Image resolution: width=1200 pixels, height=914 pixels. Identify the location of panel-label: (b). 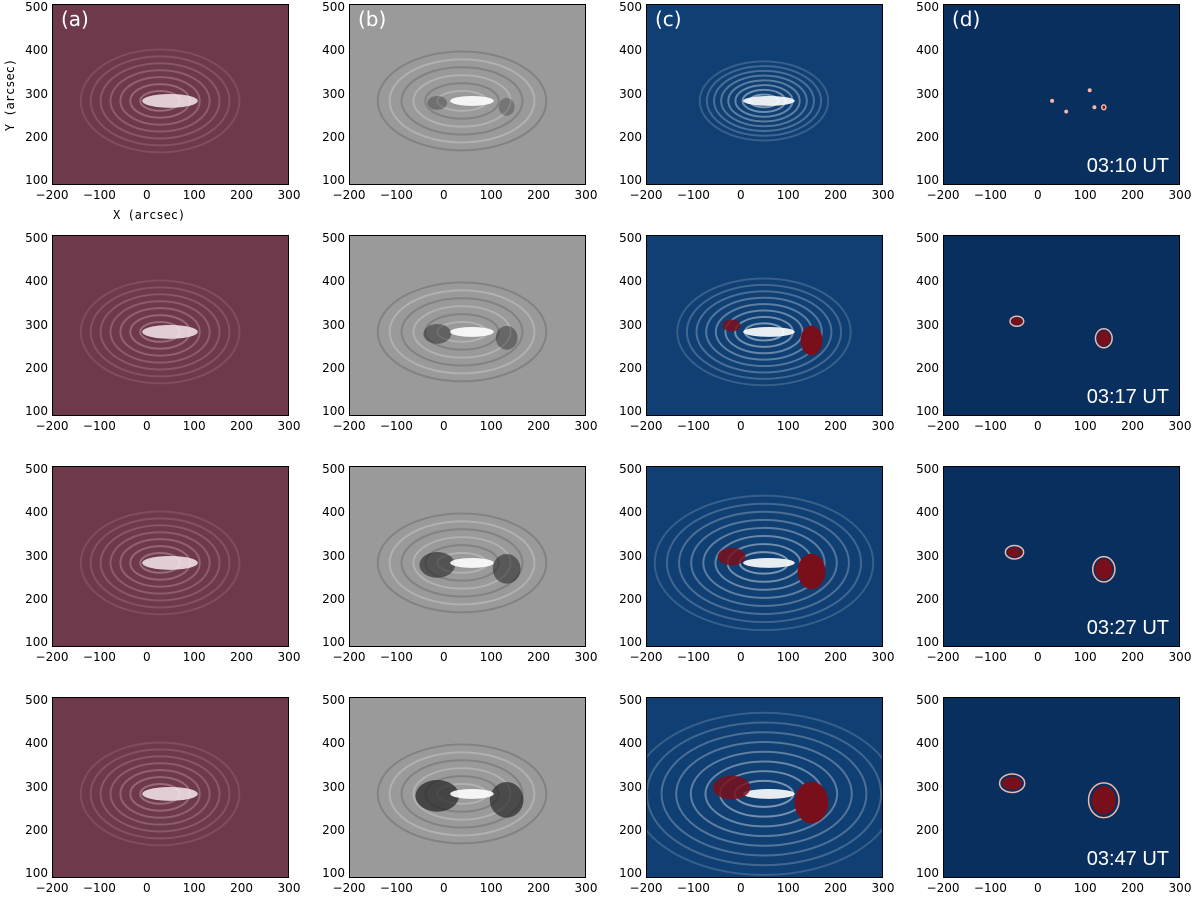
(372, 19).